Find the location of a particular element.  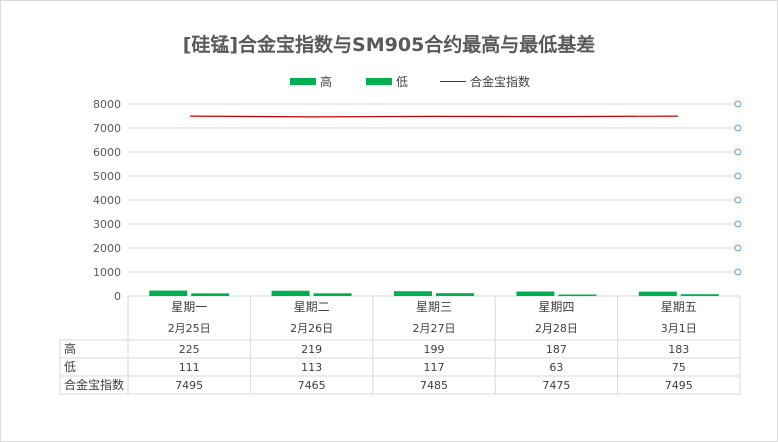

table-cell-value: 113 is located at coordinates (311, 367).